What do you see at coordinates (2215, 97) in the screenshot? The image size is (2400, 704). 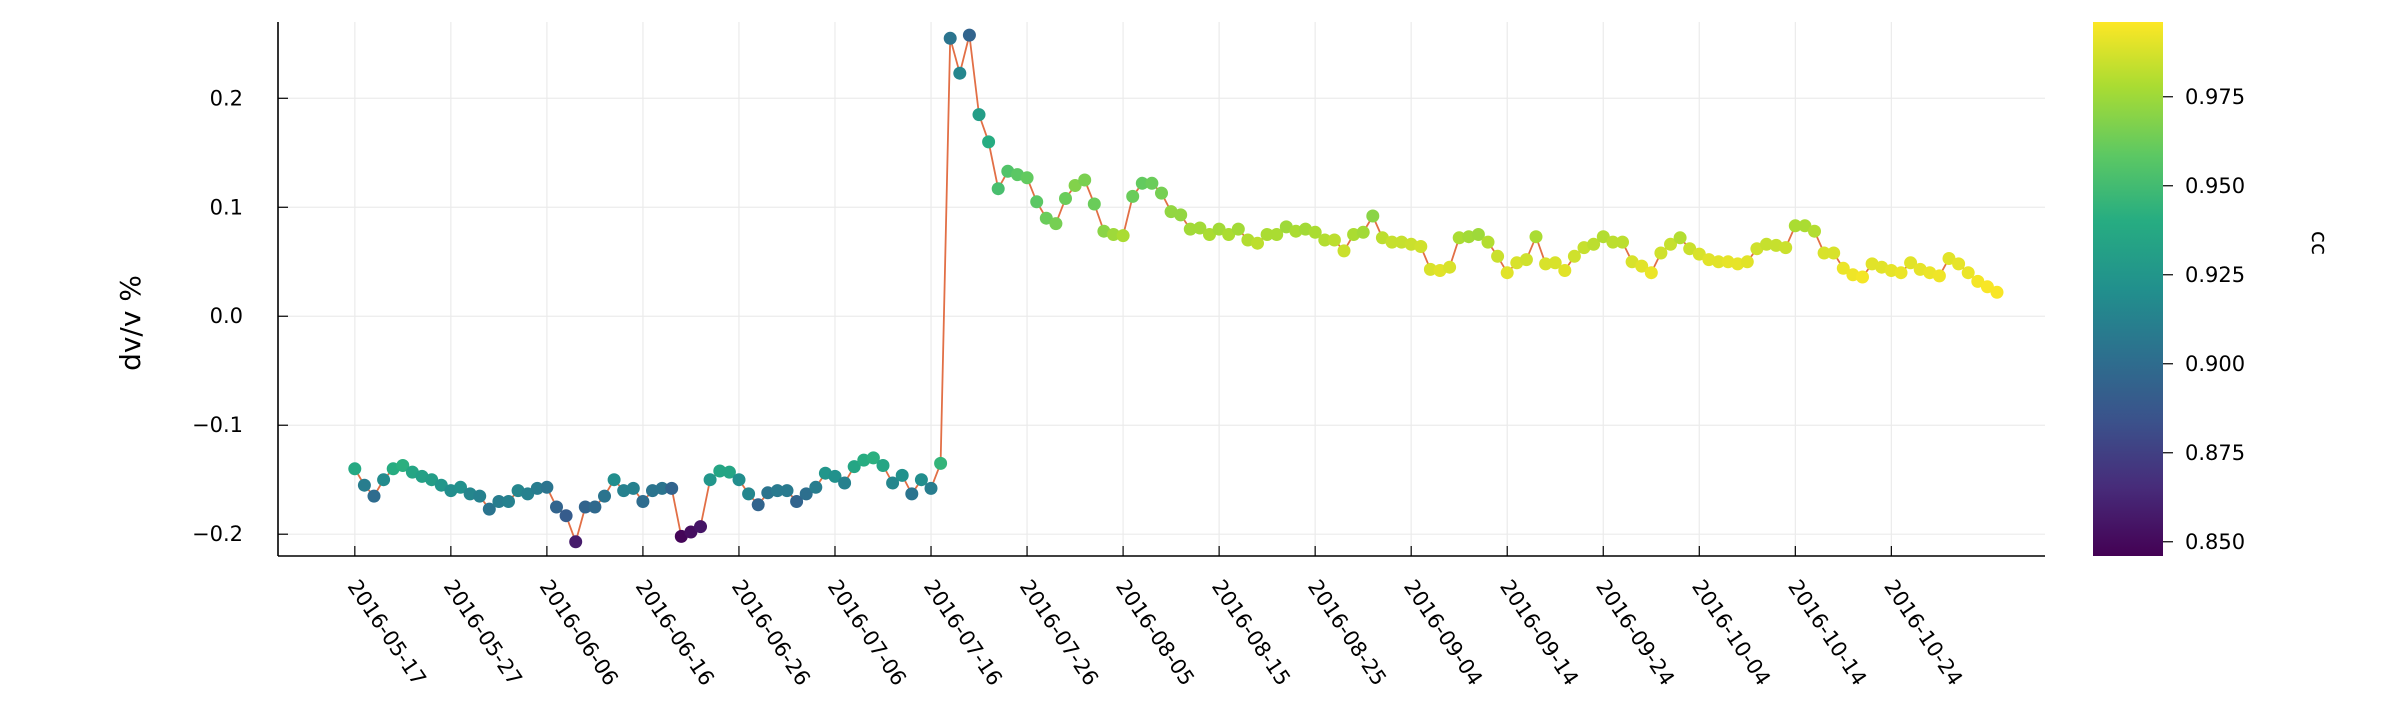 I see `colorbar-tick-label: 0.975` at bounding box center [2215, 97].